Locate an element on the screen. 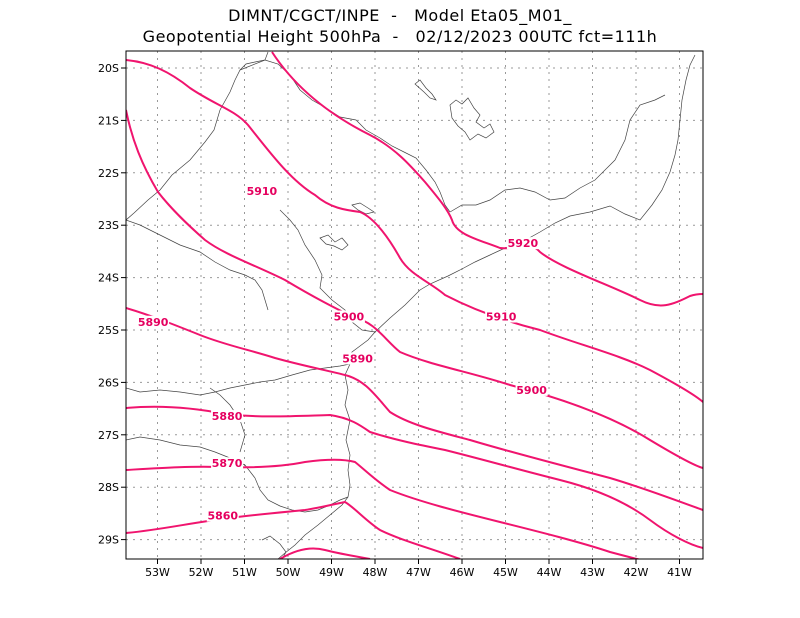 The width and height of the screenshot is (800, 618). longitude-tick-labels: 53W 52W 51W 50W 49W 48W 47W 46W 45W 44W 43W 42W 41W is located at coordinates (418, 569).